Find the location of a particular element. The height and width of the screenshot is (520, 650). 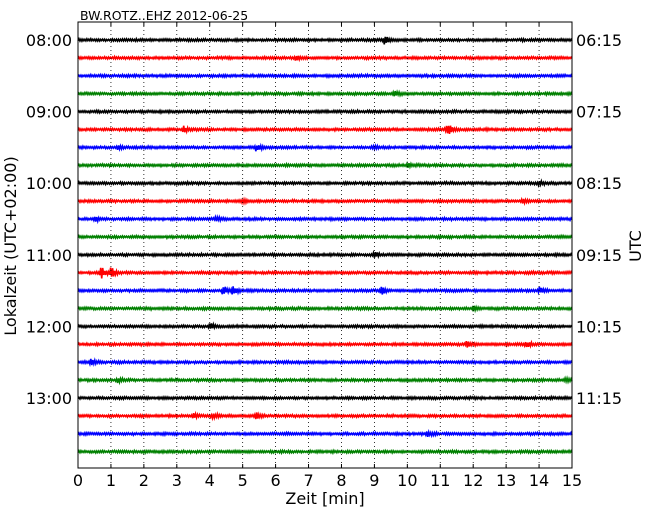

x-tick-label-5: 5 is located at coordinates (243, 480).